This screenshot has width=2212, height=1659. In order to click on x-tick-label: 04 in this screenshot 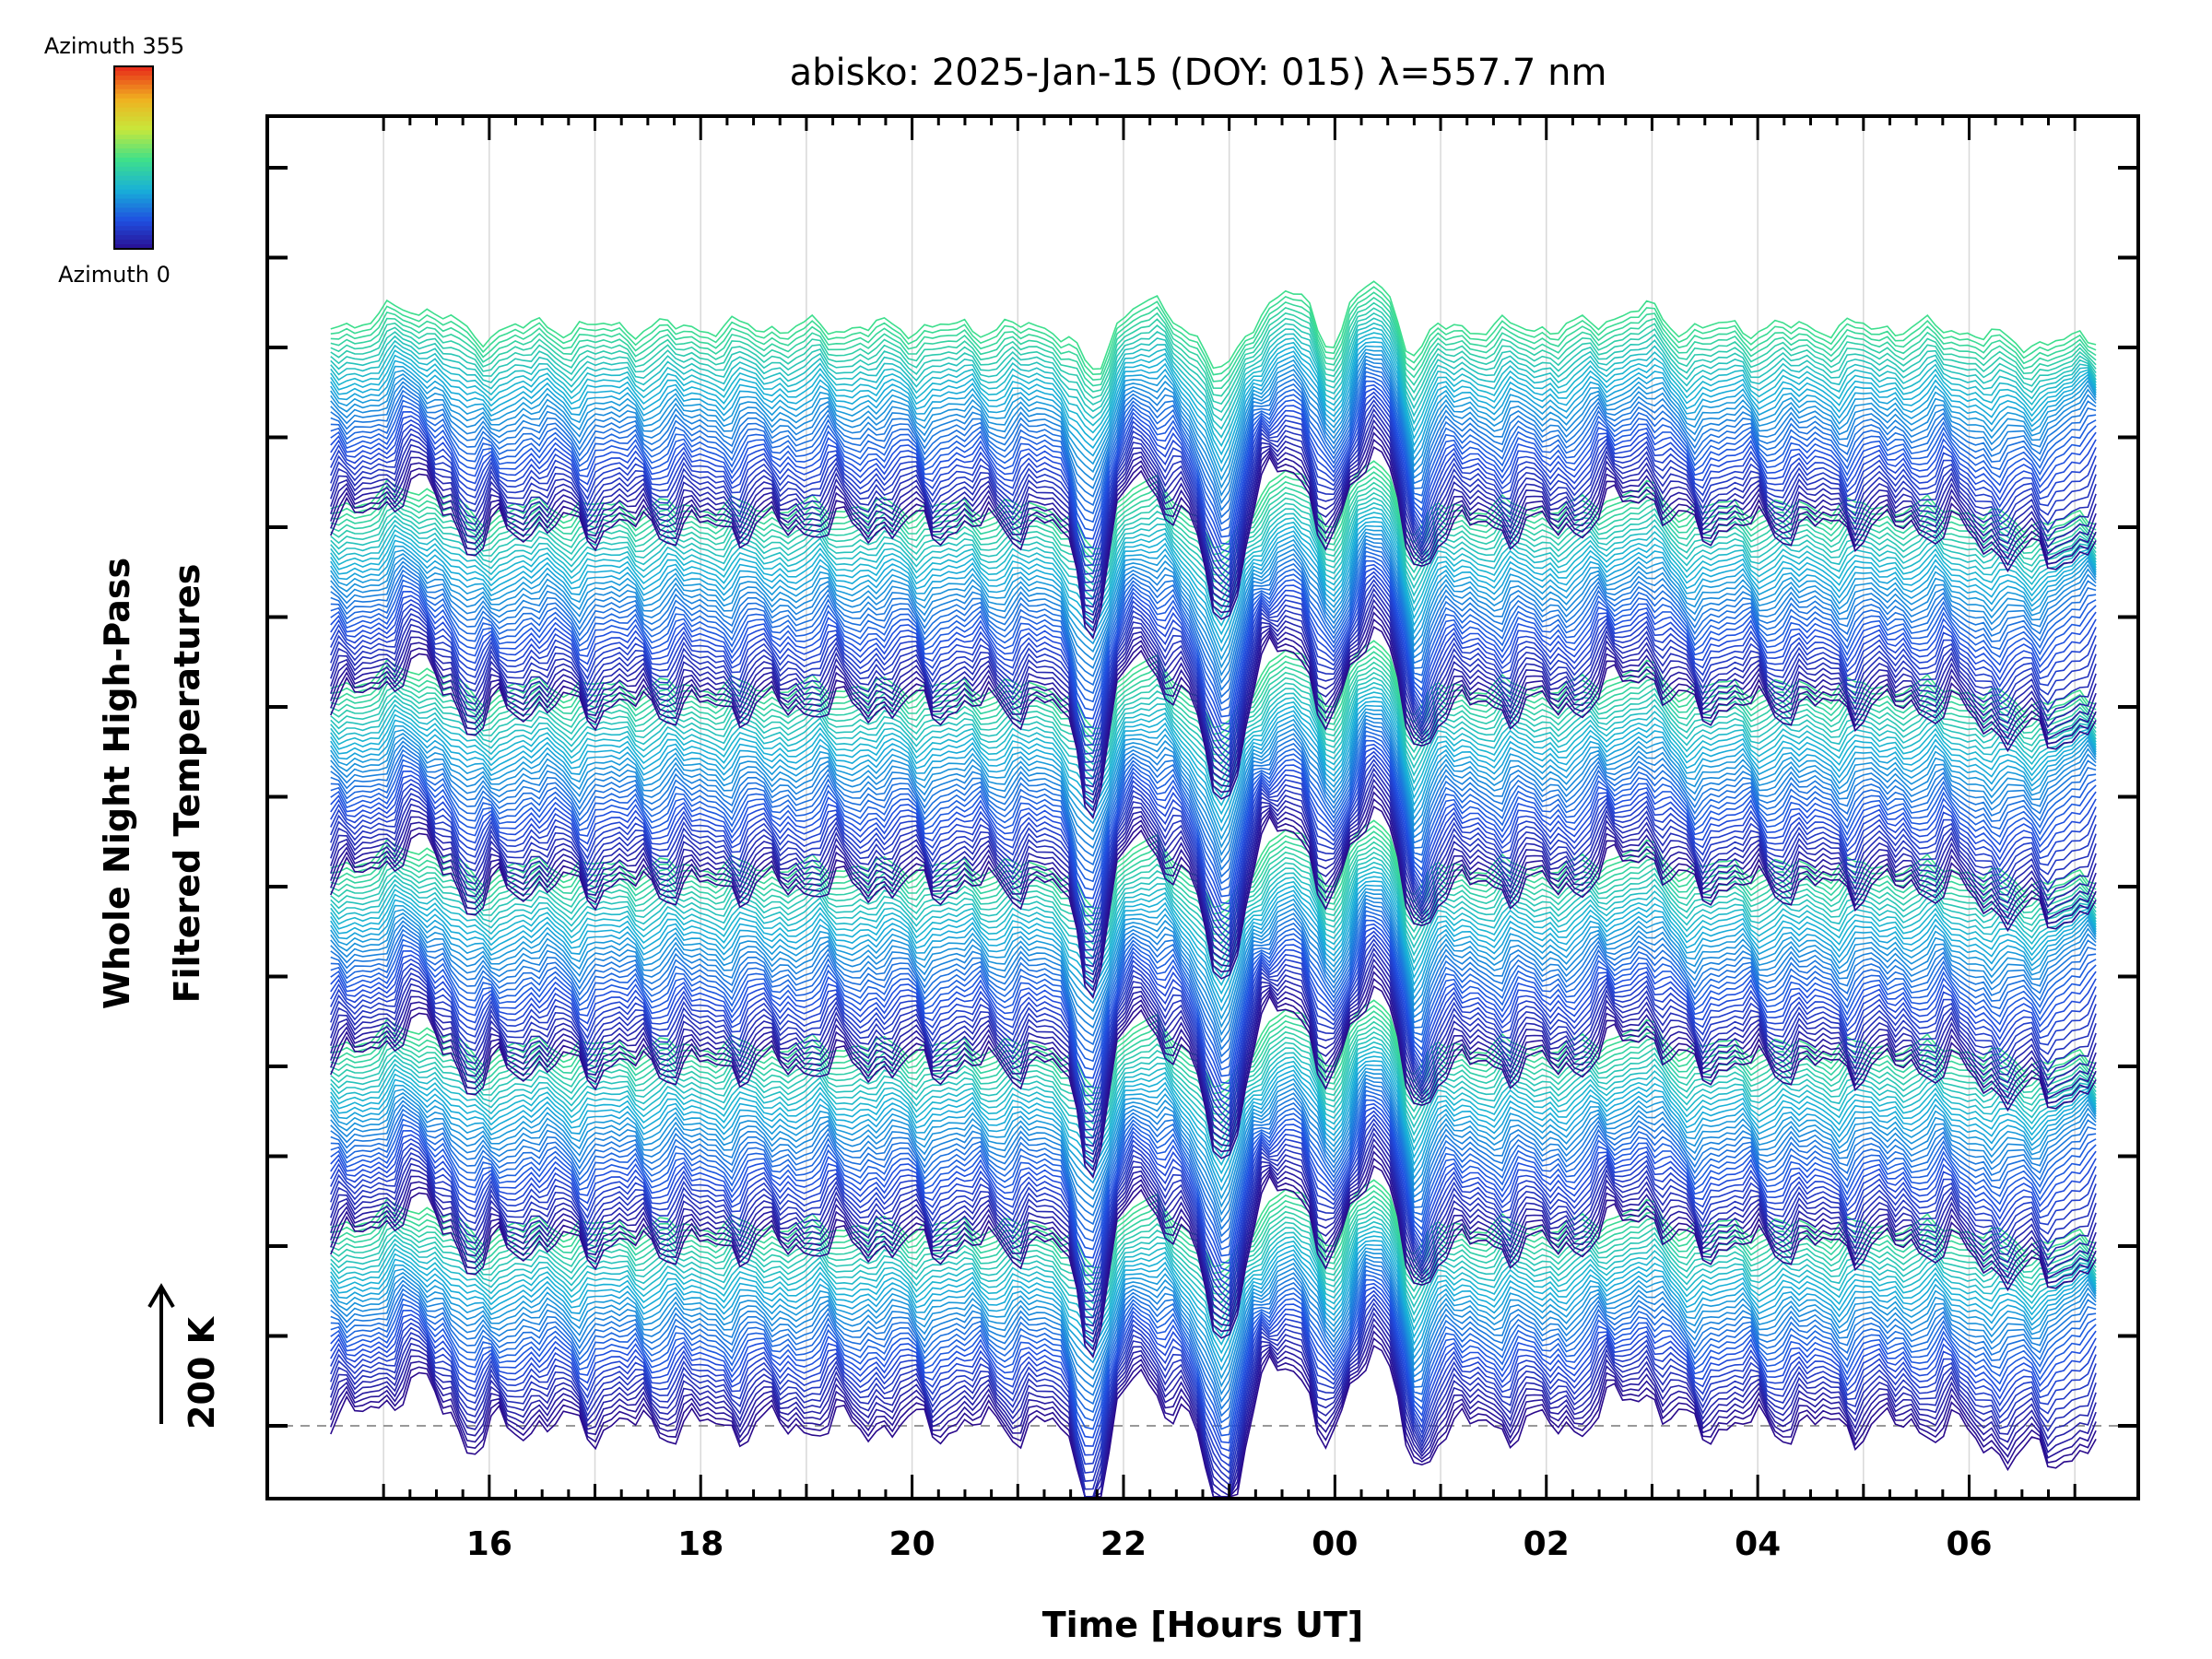, I will do `click(1758, 1544)`.